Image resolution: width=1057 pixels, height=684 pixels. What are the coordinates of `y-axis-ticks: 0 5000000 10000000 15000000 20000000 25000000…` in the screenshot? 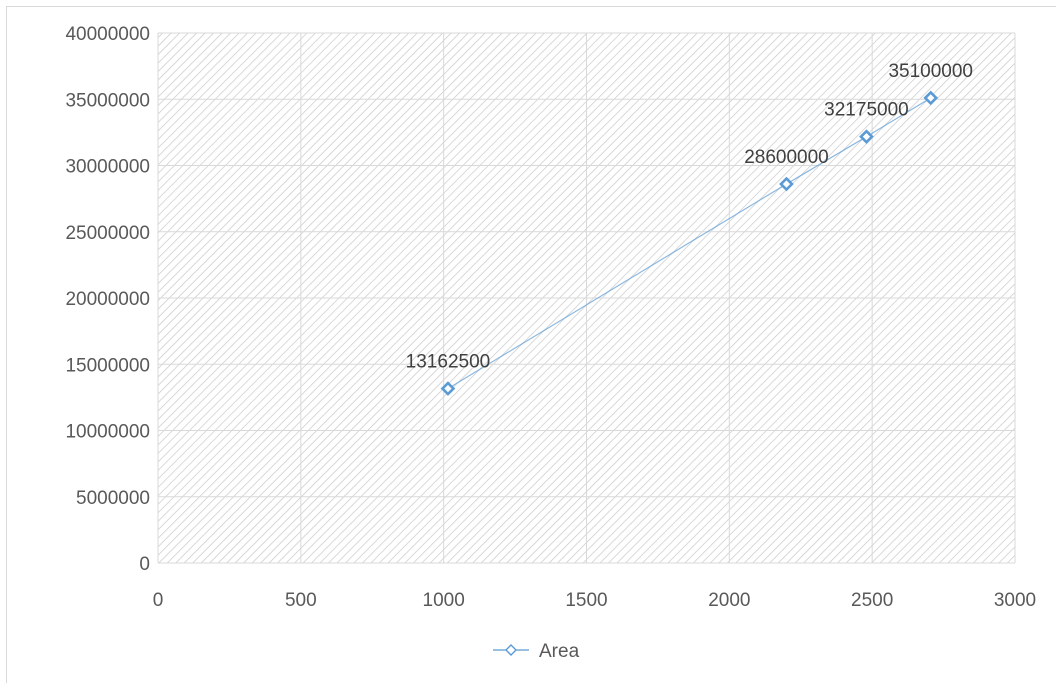 It's located at (107, 299).